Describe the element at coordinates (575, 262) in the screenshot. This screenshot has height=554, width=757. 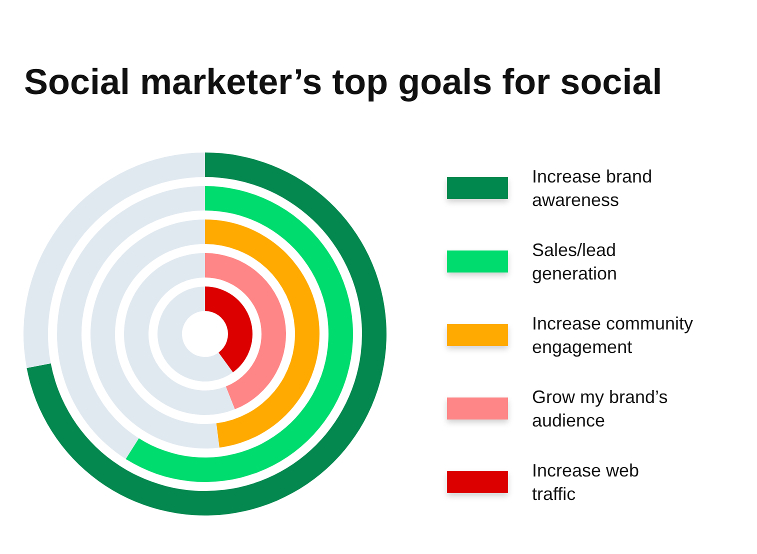
I see `legend-label: Sales/lead generation` at that location.